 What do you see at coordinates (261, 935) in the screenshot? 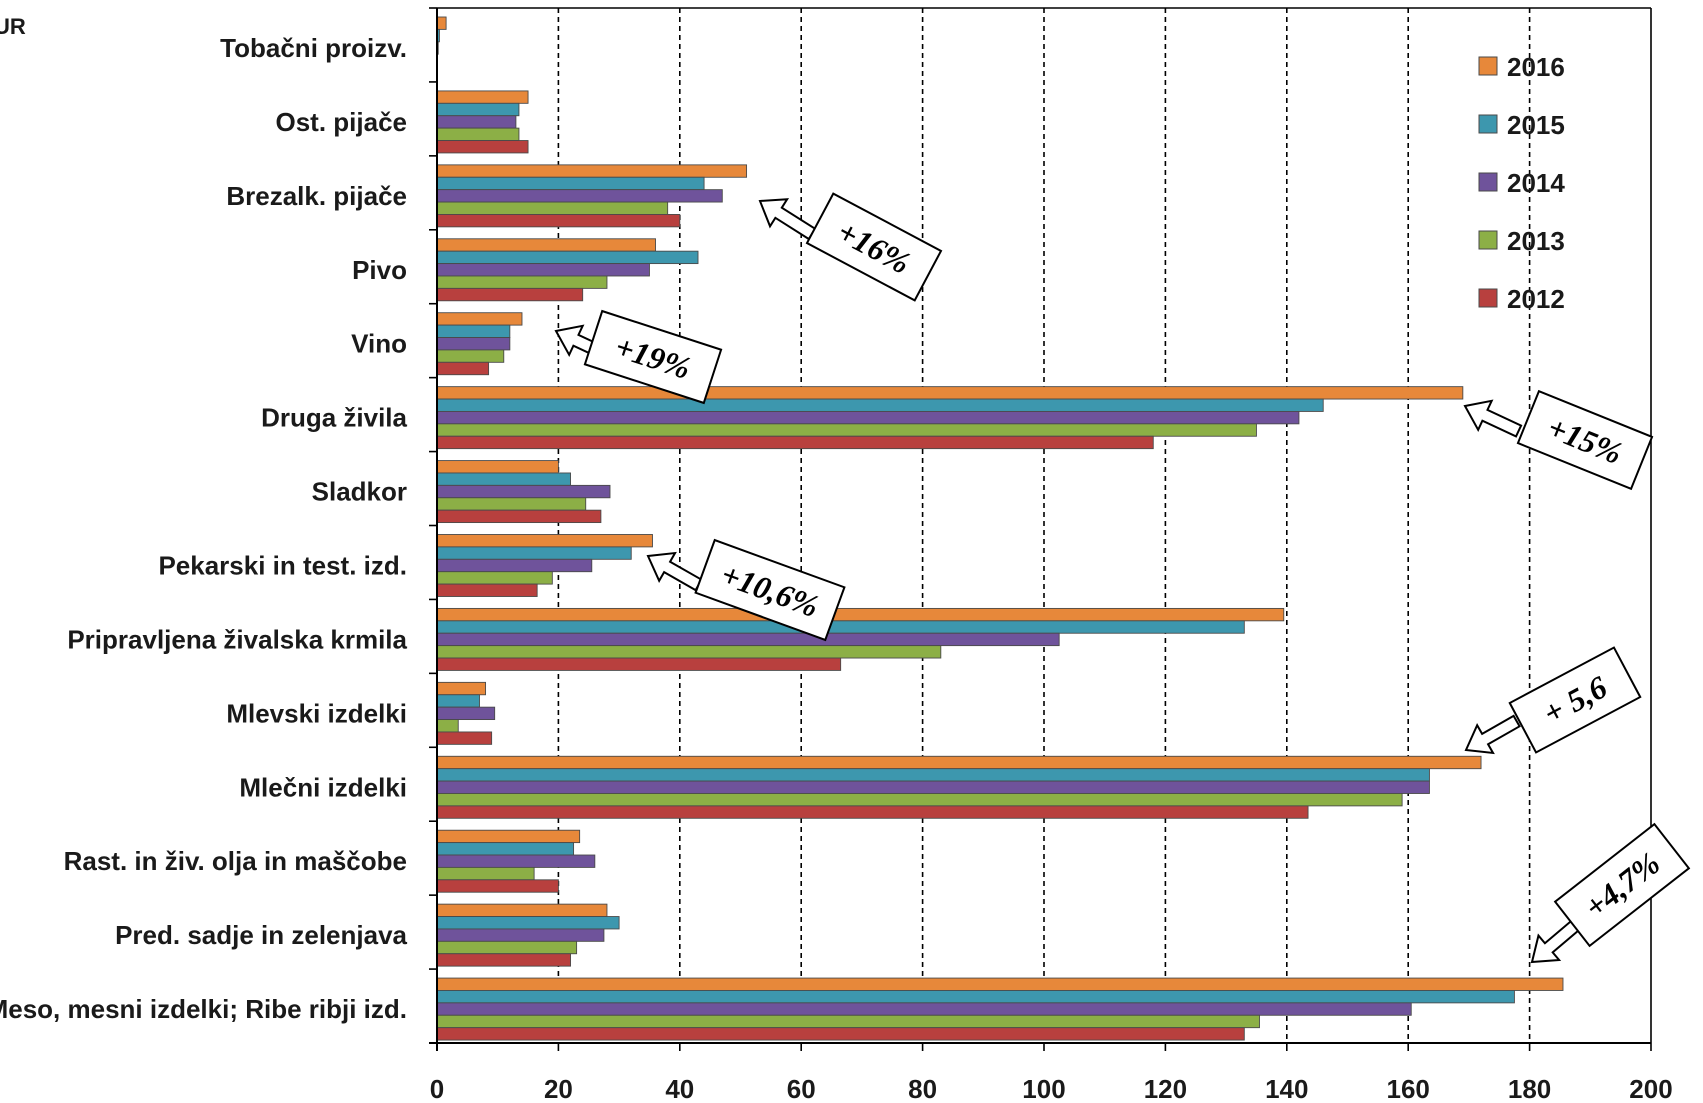
I see `category-label-12: Pred. sadje in zelenjava` at bounding box center [261, 935].